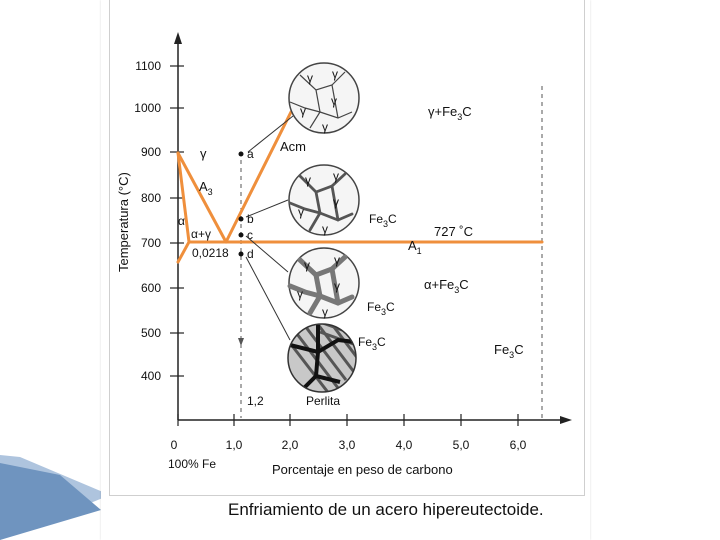 Image resolution: width=720 pixels, height=540 pixels. I want to click on pointer-a, so click(270, 134).